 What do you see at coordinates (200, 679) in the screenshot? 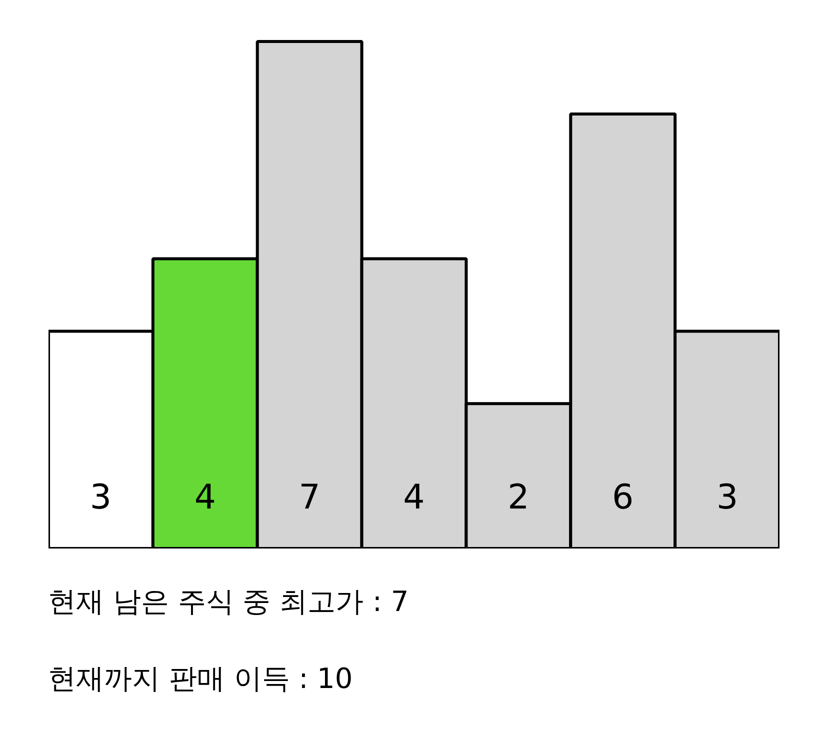
I see `text: 현재까지 판매 이득 : 10` at bounding box center [200, 679].